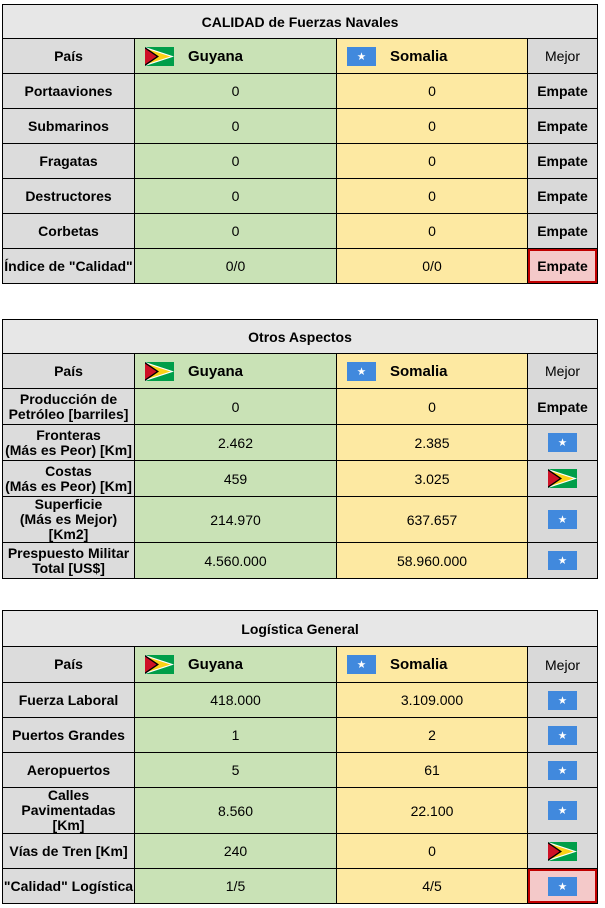  What do you see at coordinates (235, 700) in the screenshot?
I see `guyana-value: 418.000` at bounding box center [235, 700].